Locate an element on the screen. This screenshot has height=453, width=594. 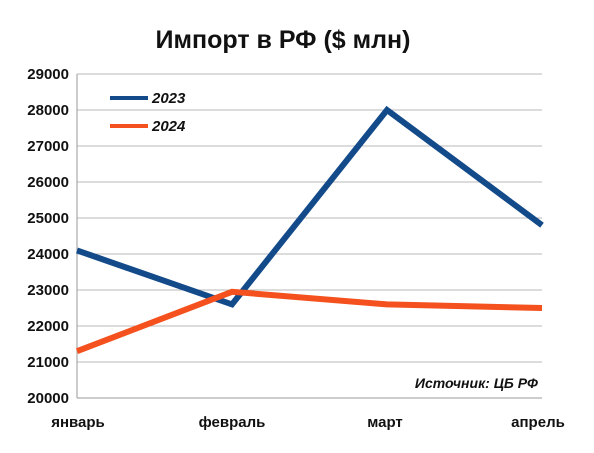
x-tick-label: февраль is located at coordinates (232, 422).